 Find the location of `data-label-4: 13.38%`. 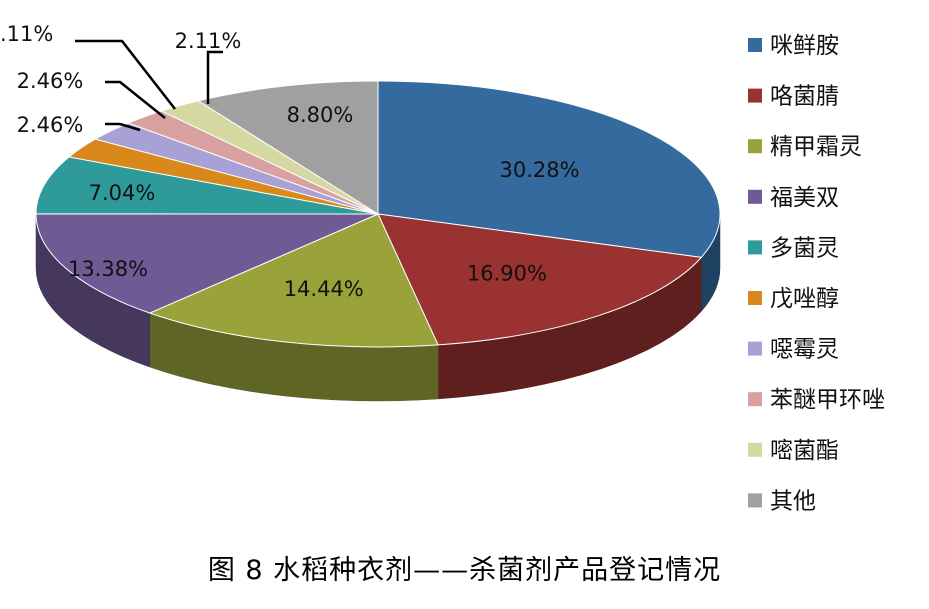

data-label-4: 13.38% is located at coordinates (108, 269).